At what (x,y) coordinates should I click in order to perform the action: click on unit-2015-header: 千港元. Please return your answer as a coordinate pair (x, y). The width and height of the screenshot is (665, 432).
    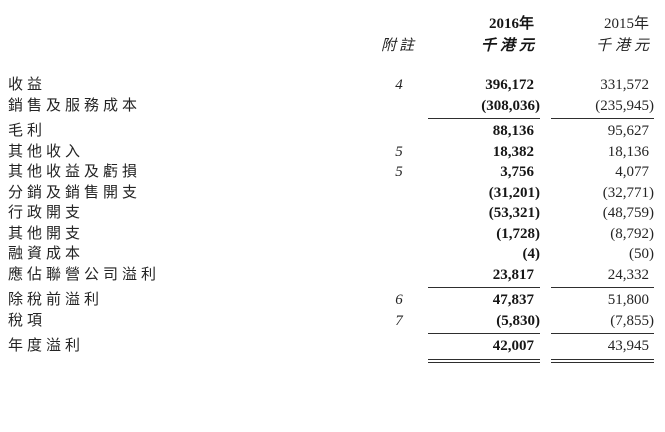
    Looking at the image, I should click on (602, 46).